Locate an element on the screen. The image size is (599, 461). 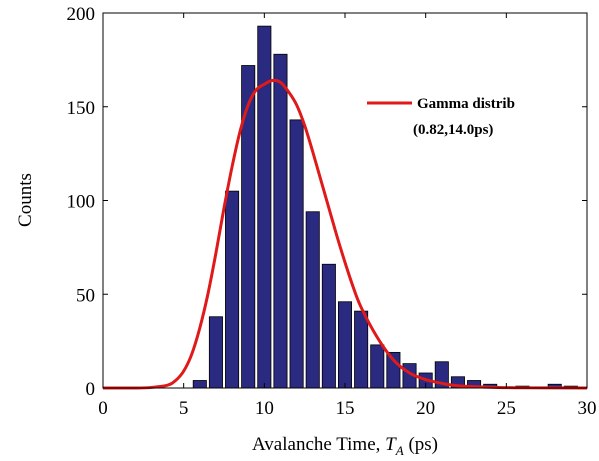
y-axis-title: Counts is located at coordinates (25, 200).